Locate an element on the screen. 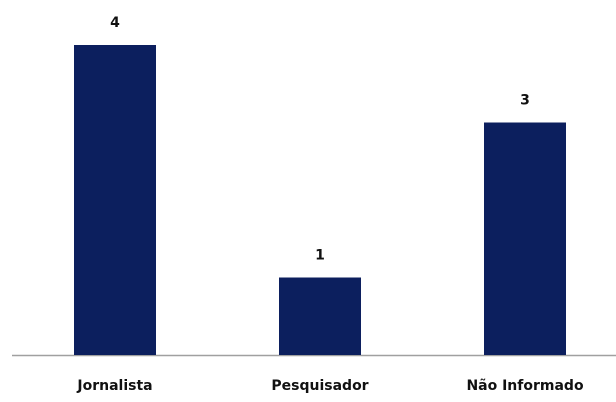 The image size is (616, 402). data-label: 4 is located at coordinates (115, 23).